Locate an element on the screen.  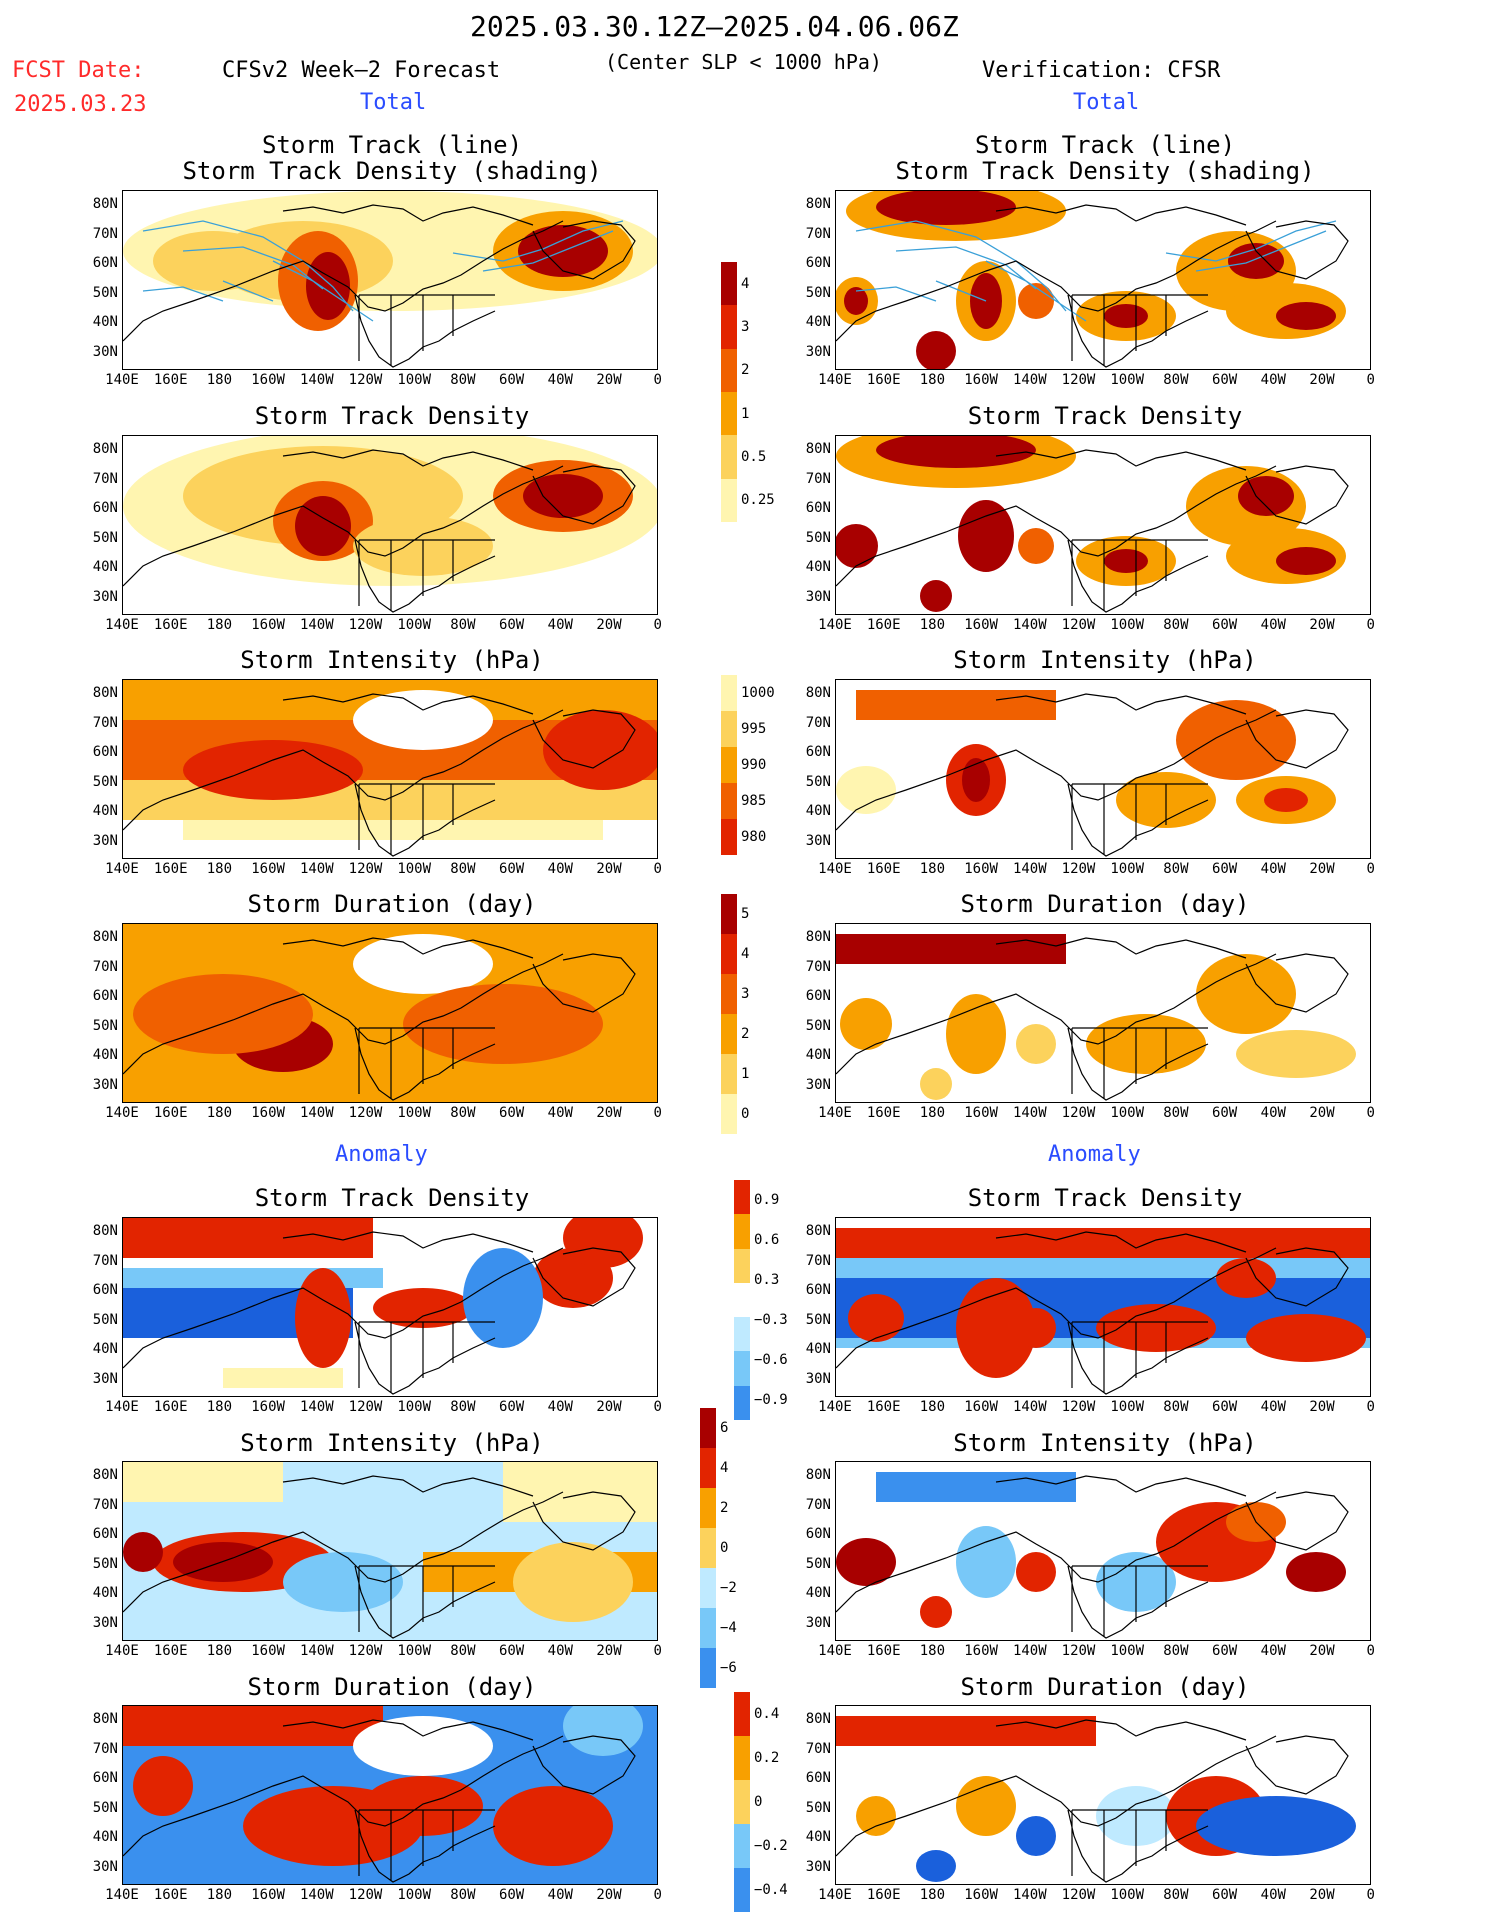
colorbar-label: 3 is located at coordinates (745, 994).